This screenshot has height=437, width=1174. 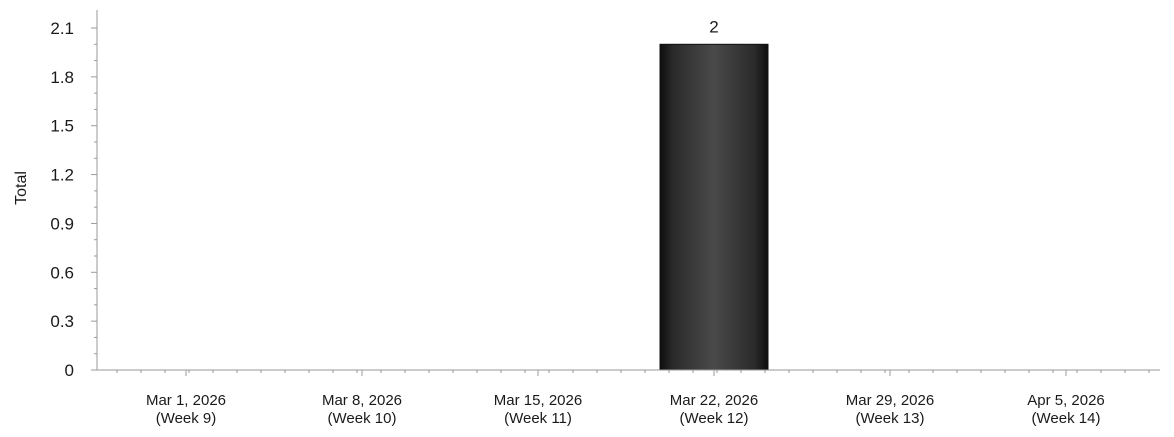 I want to click on bar-value-label: 2, so click(x=713, y=26).